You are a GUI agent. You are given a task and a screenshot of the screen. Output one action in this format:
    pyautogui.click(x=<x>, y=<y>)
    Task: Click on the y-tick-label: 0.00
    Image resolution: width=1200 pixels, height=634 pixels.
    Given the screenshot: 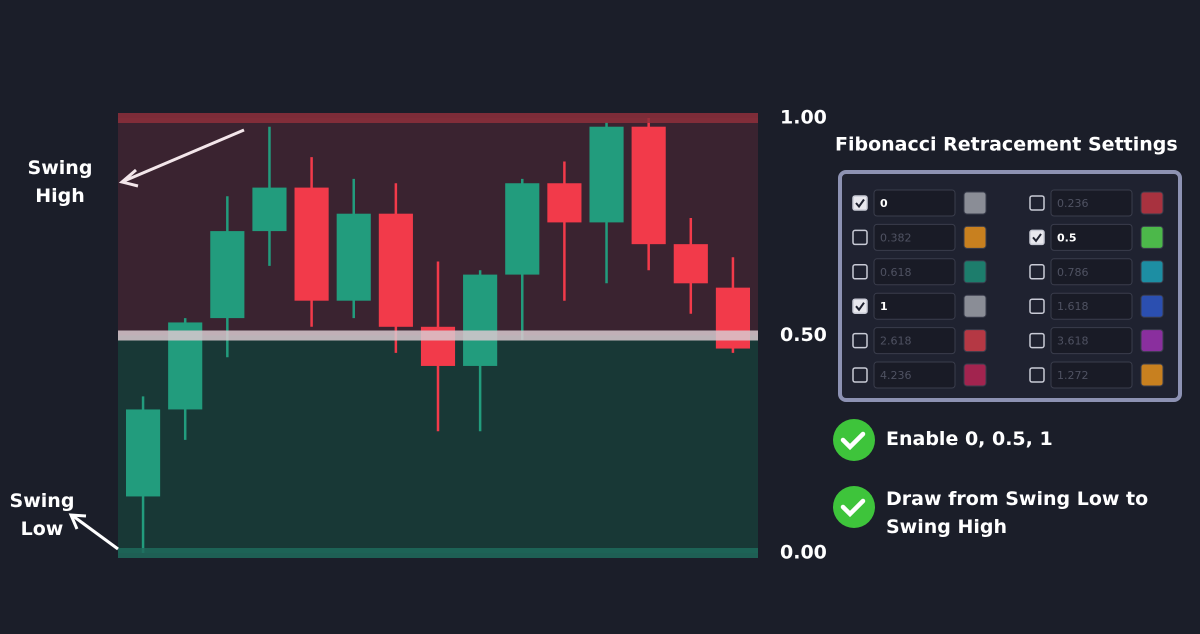 What is the action you would take?
    pyautogui.click(x=803, y=553)
    